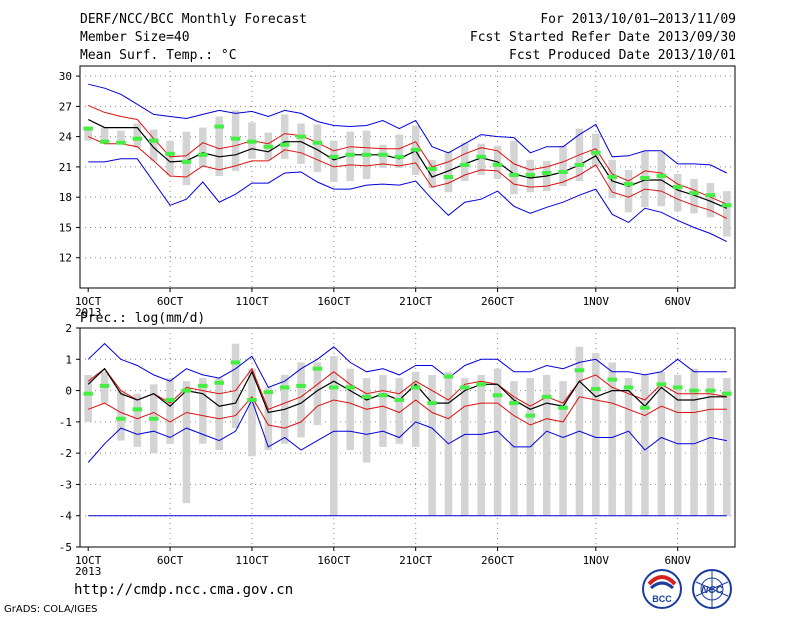  Describe the element at coordinates (65, 197) in the screenshot. I see `temp-ytick-label: 18` at that location.